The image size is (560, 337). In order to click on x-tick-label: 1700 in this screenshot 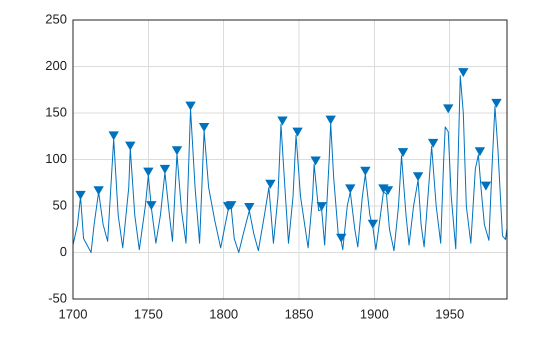, I will do `click(73, 314)`.